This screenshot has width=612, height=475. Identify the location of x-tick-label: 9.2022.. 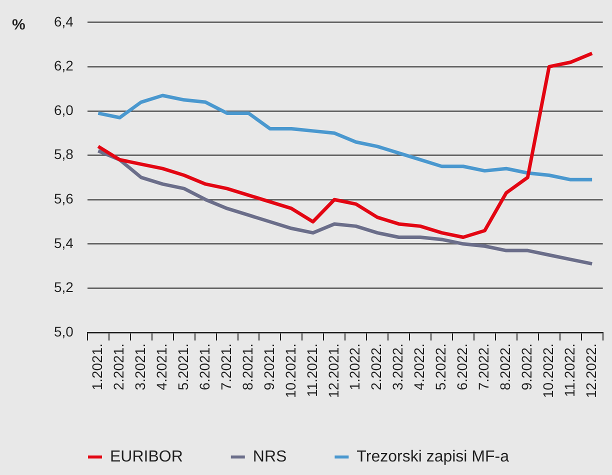
(526, 367).